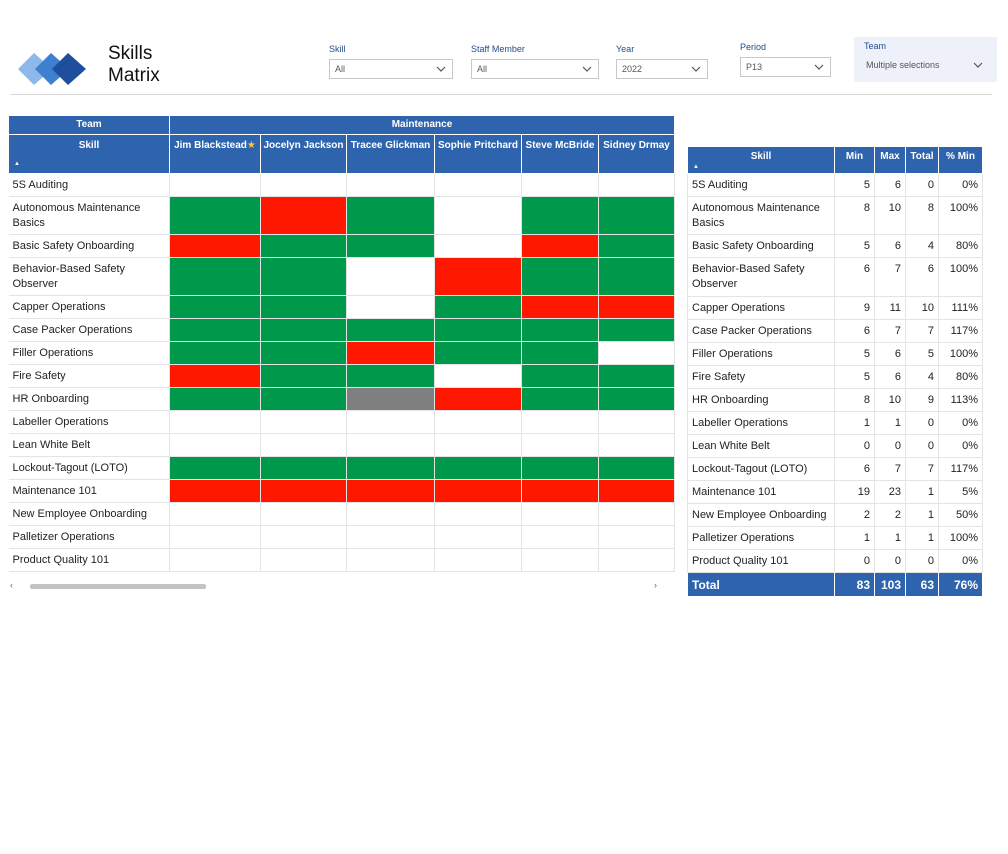 The width and height of the screenshot is (1008, 854). I want to click on matrix-skill-label: HR Onboarding, so click(89, 399).